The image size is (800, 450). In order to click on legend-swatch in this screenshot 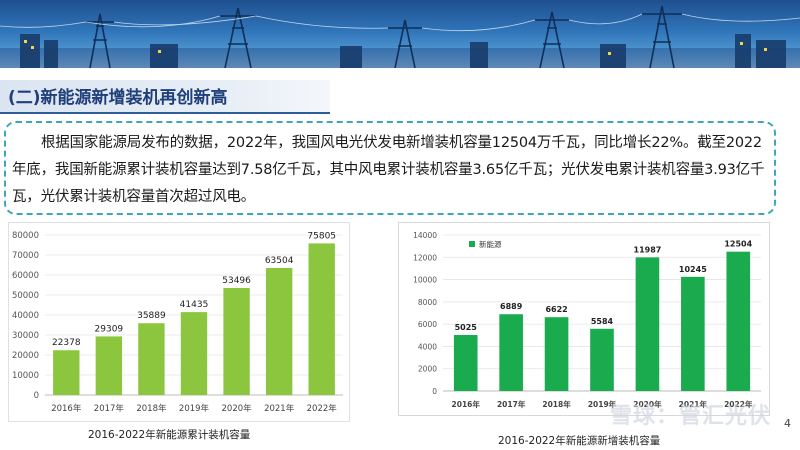, I will do `click(472, 244)`.